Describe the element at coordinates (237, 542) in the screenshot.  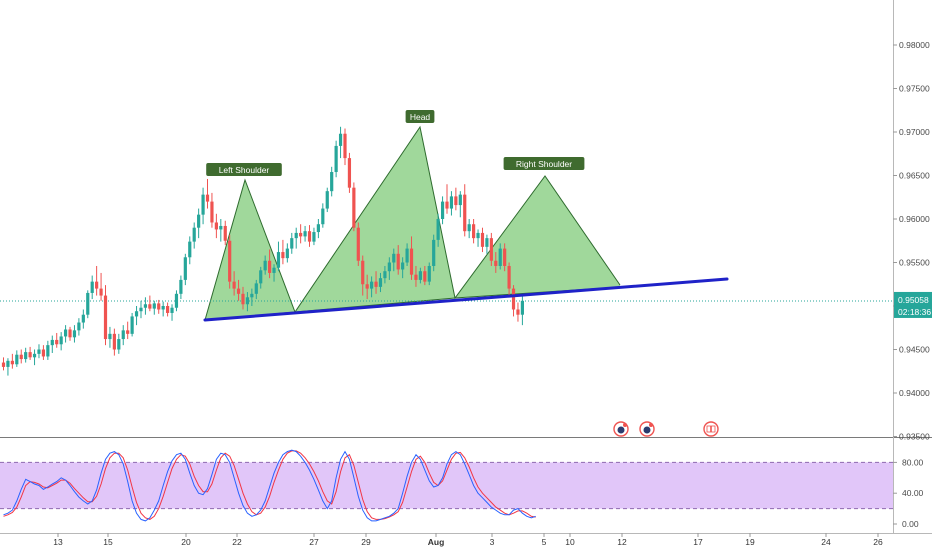
I see `time-tick-label: 22` at that location.